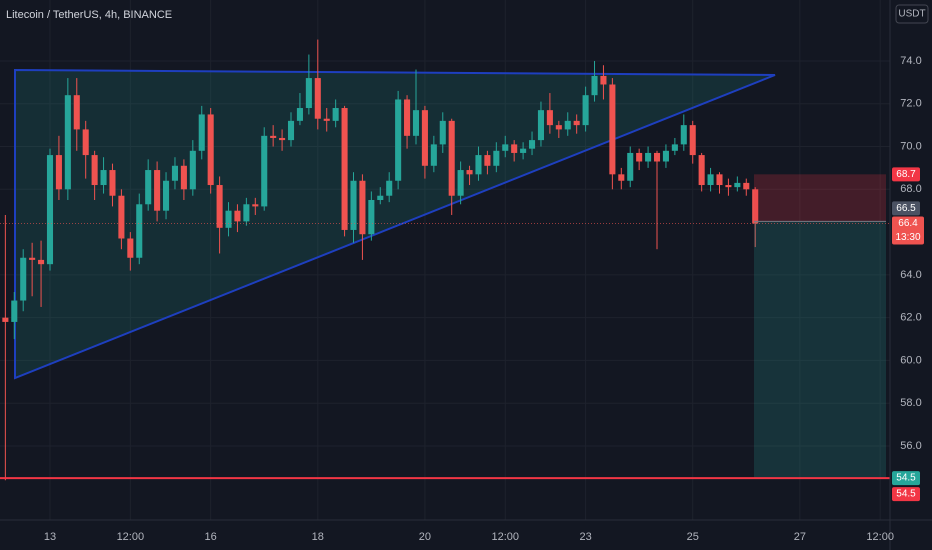 The image size is (932, 550). I want to click on currency: USDT, so click(911, 14).